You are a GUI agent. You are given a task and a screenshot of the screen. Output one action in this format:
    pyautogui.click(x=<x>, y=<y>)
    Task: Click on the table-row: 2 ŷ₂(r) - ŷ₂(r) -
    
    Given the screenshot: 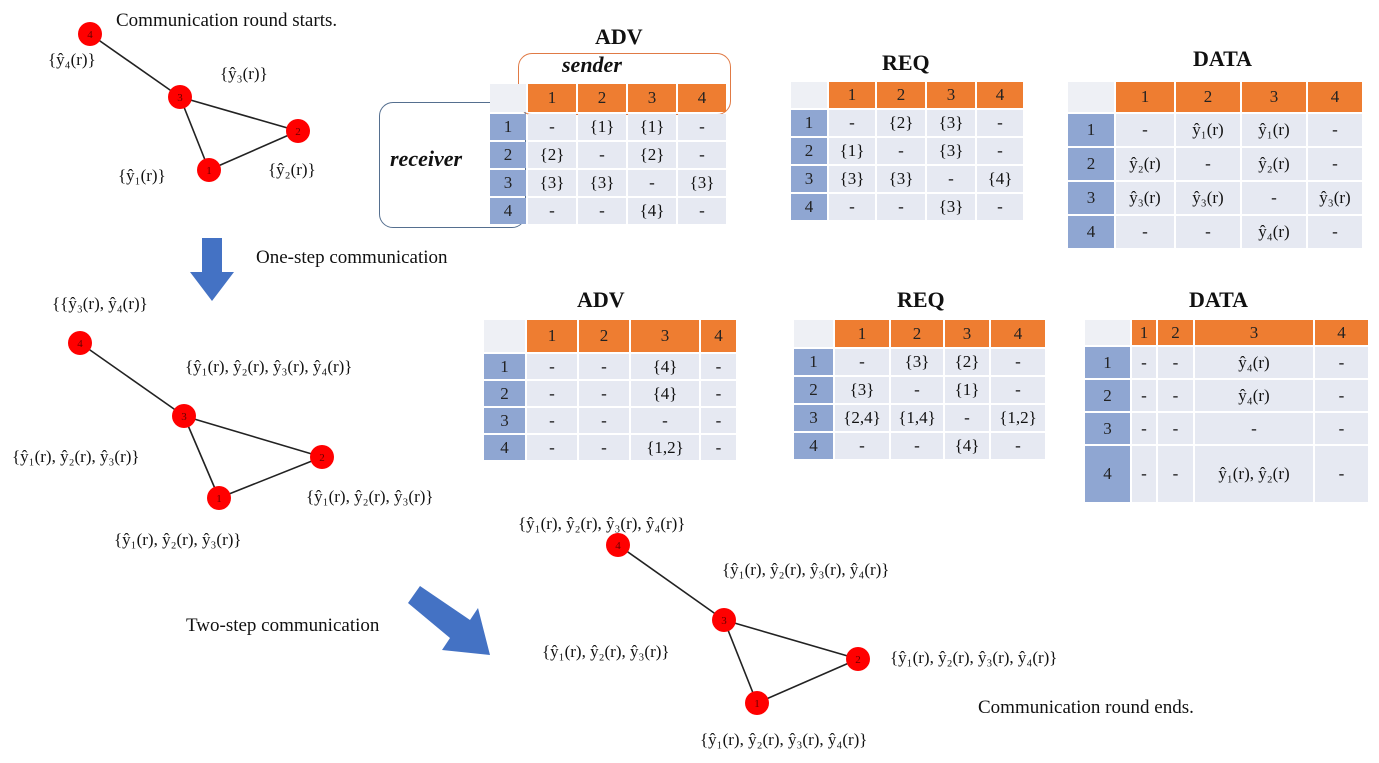 What is the action you would take?
    pyautogui.click(x=1215, y=164)
    